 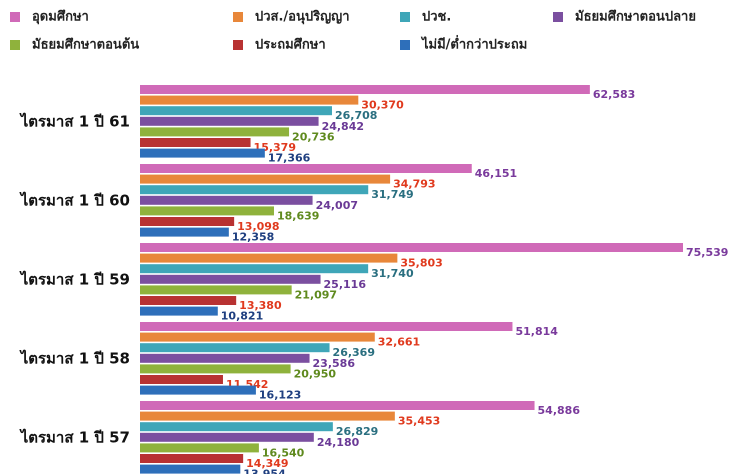 I want to click on legend-label: ประถมศึกษา, so click(x=290, y=45).